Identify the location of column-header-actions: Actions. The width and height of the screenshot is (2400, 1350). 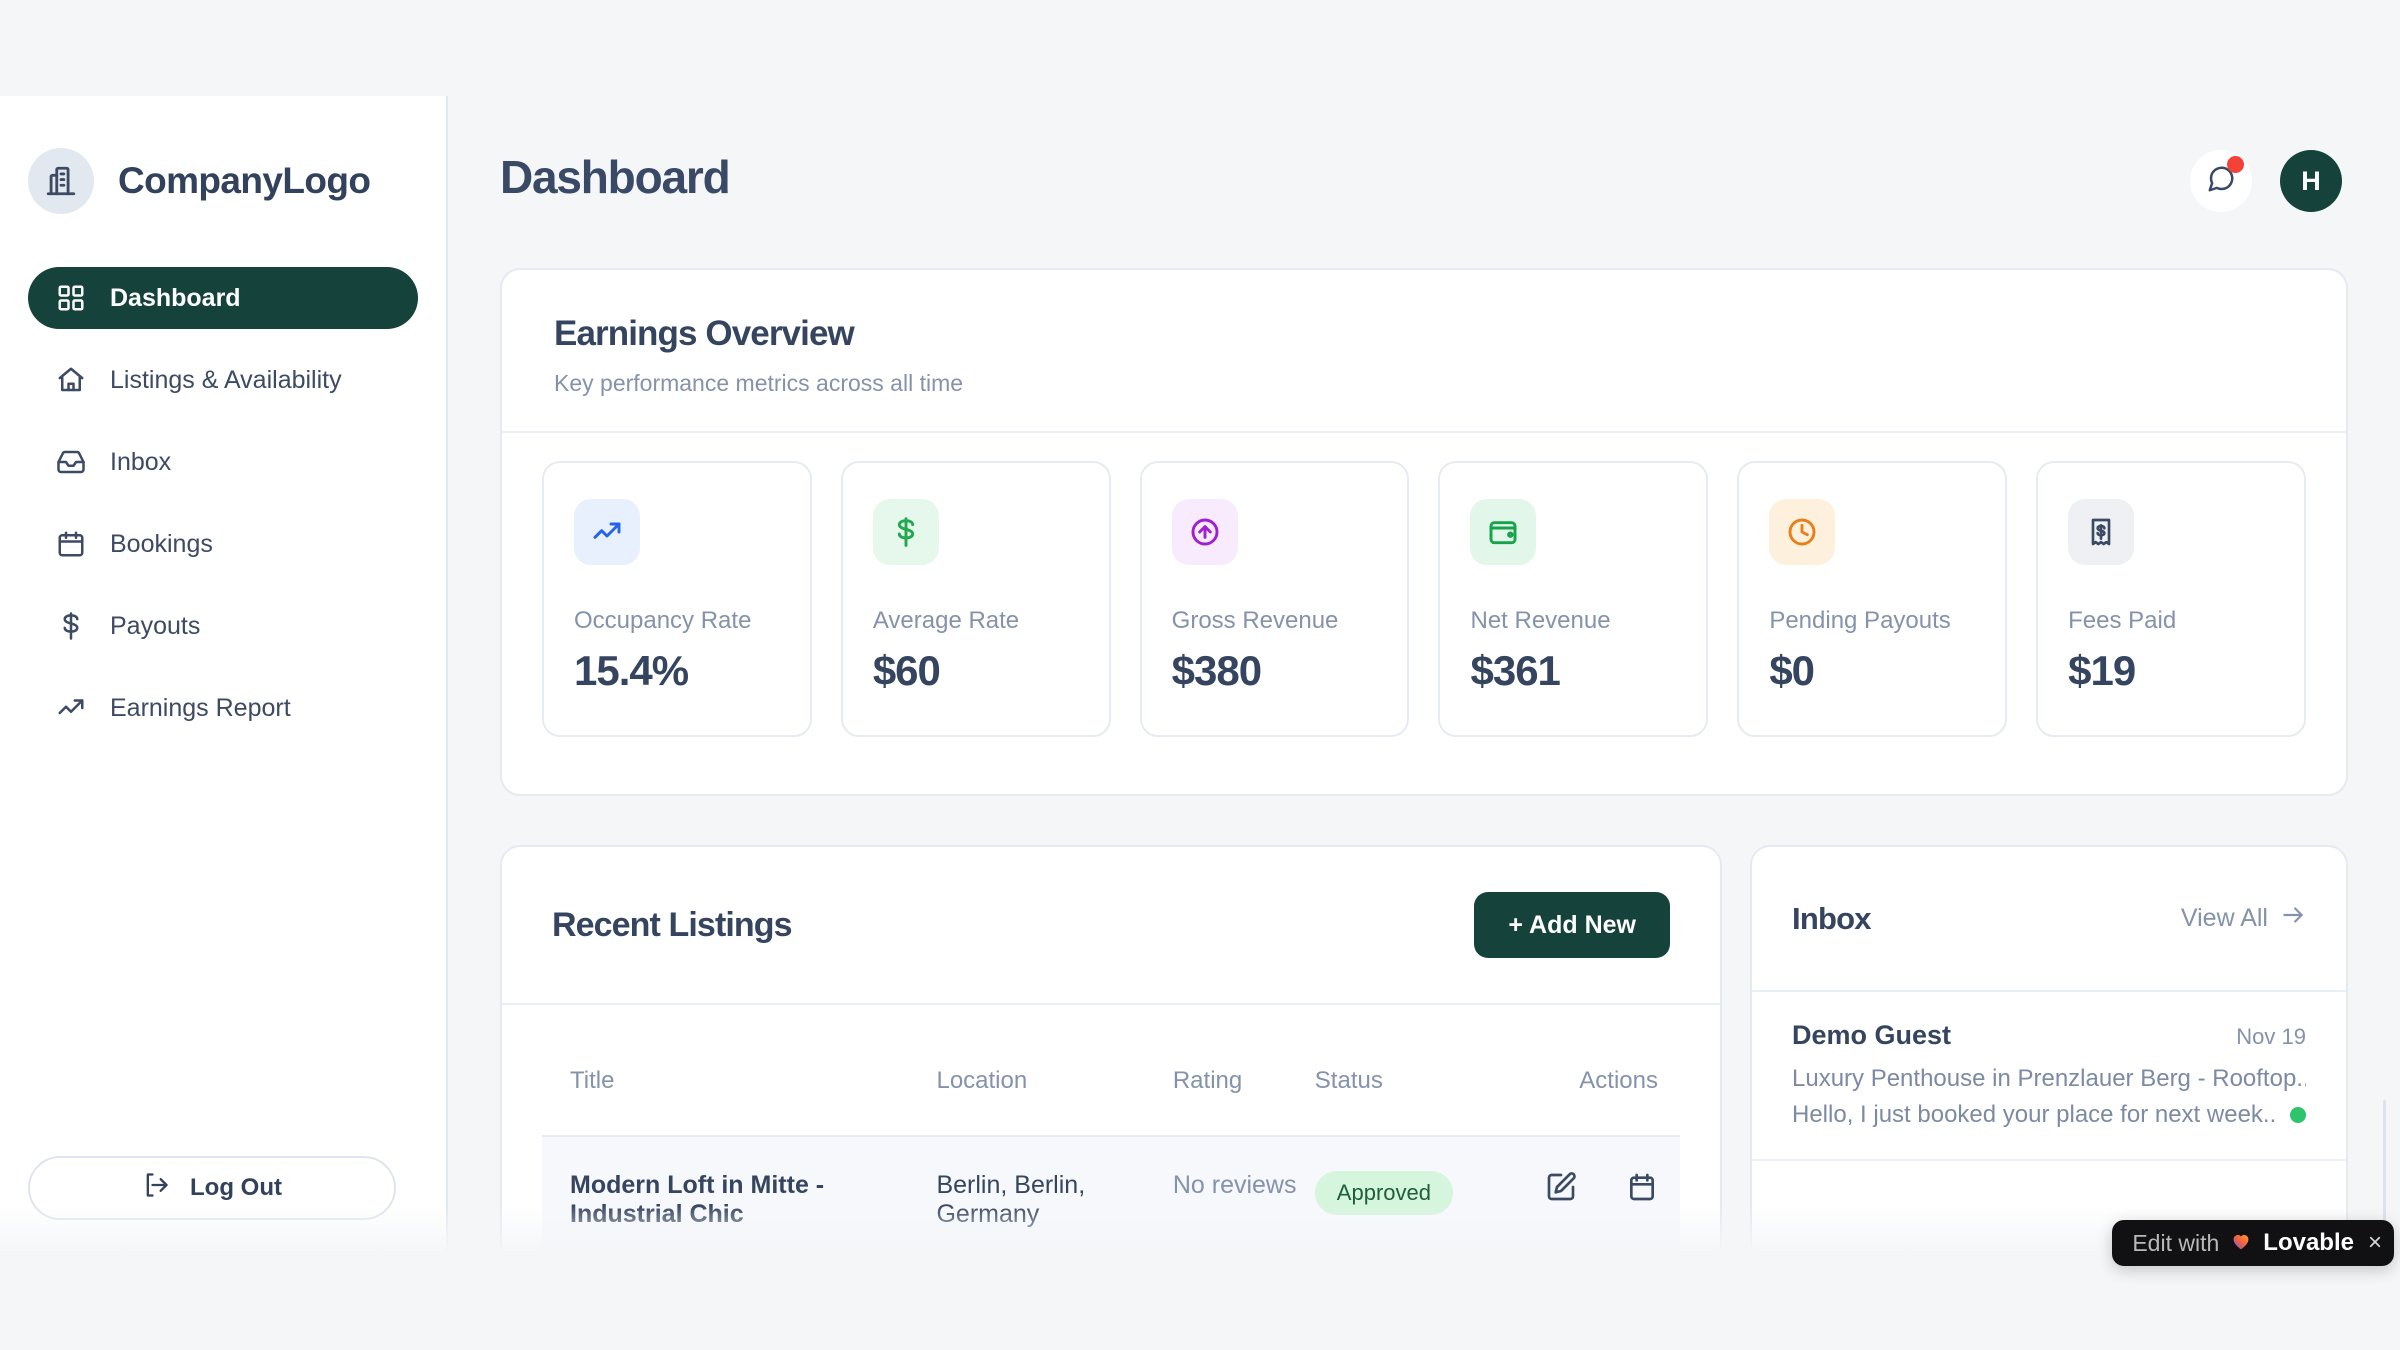
(1591, 1090).